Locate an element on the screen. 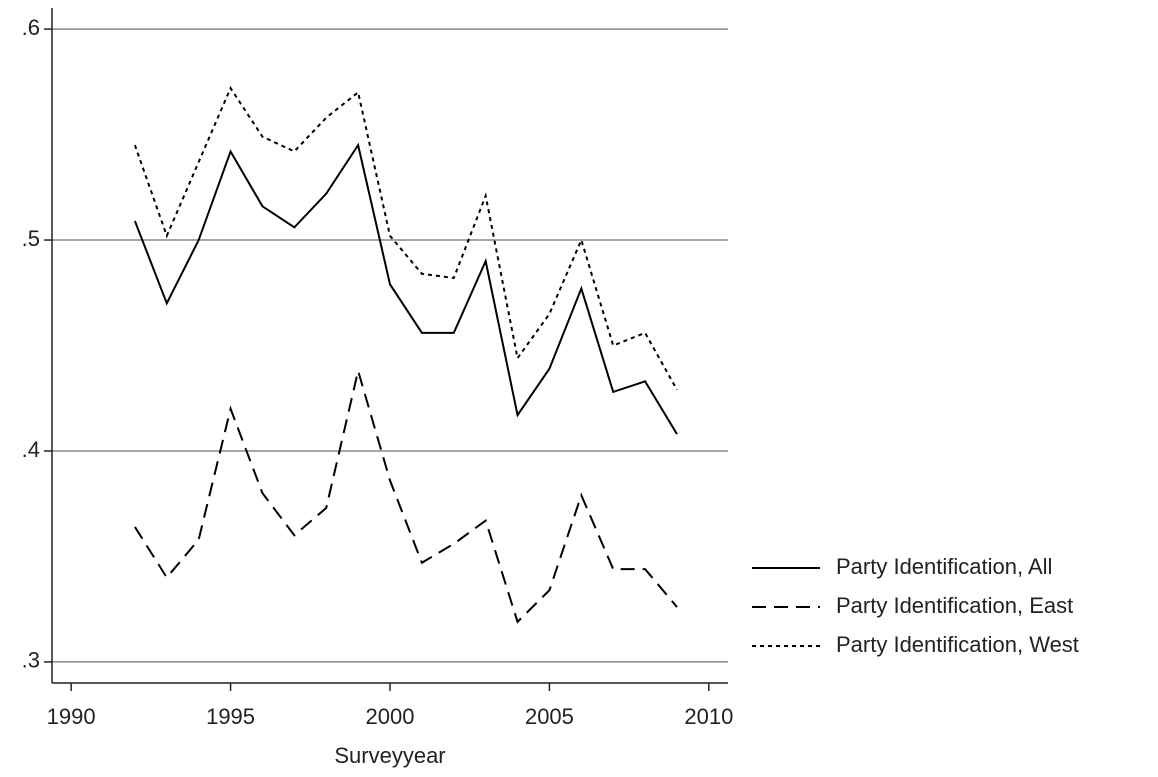 This screenshot has height=777, width=1158. x-tick-label: 1995 is located at coordinates (230, 716).